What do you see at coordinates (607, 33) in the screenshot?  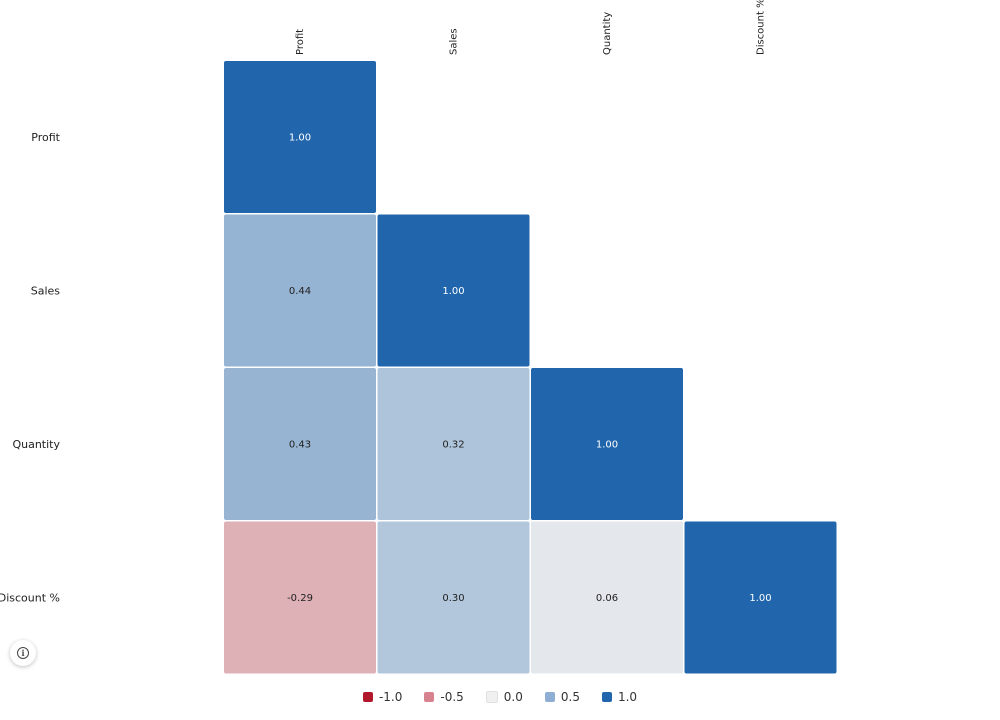 I see `column-label-quantity: Quantity` at bounding box center [607, 33].